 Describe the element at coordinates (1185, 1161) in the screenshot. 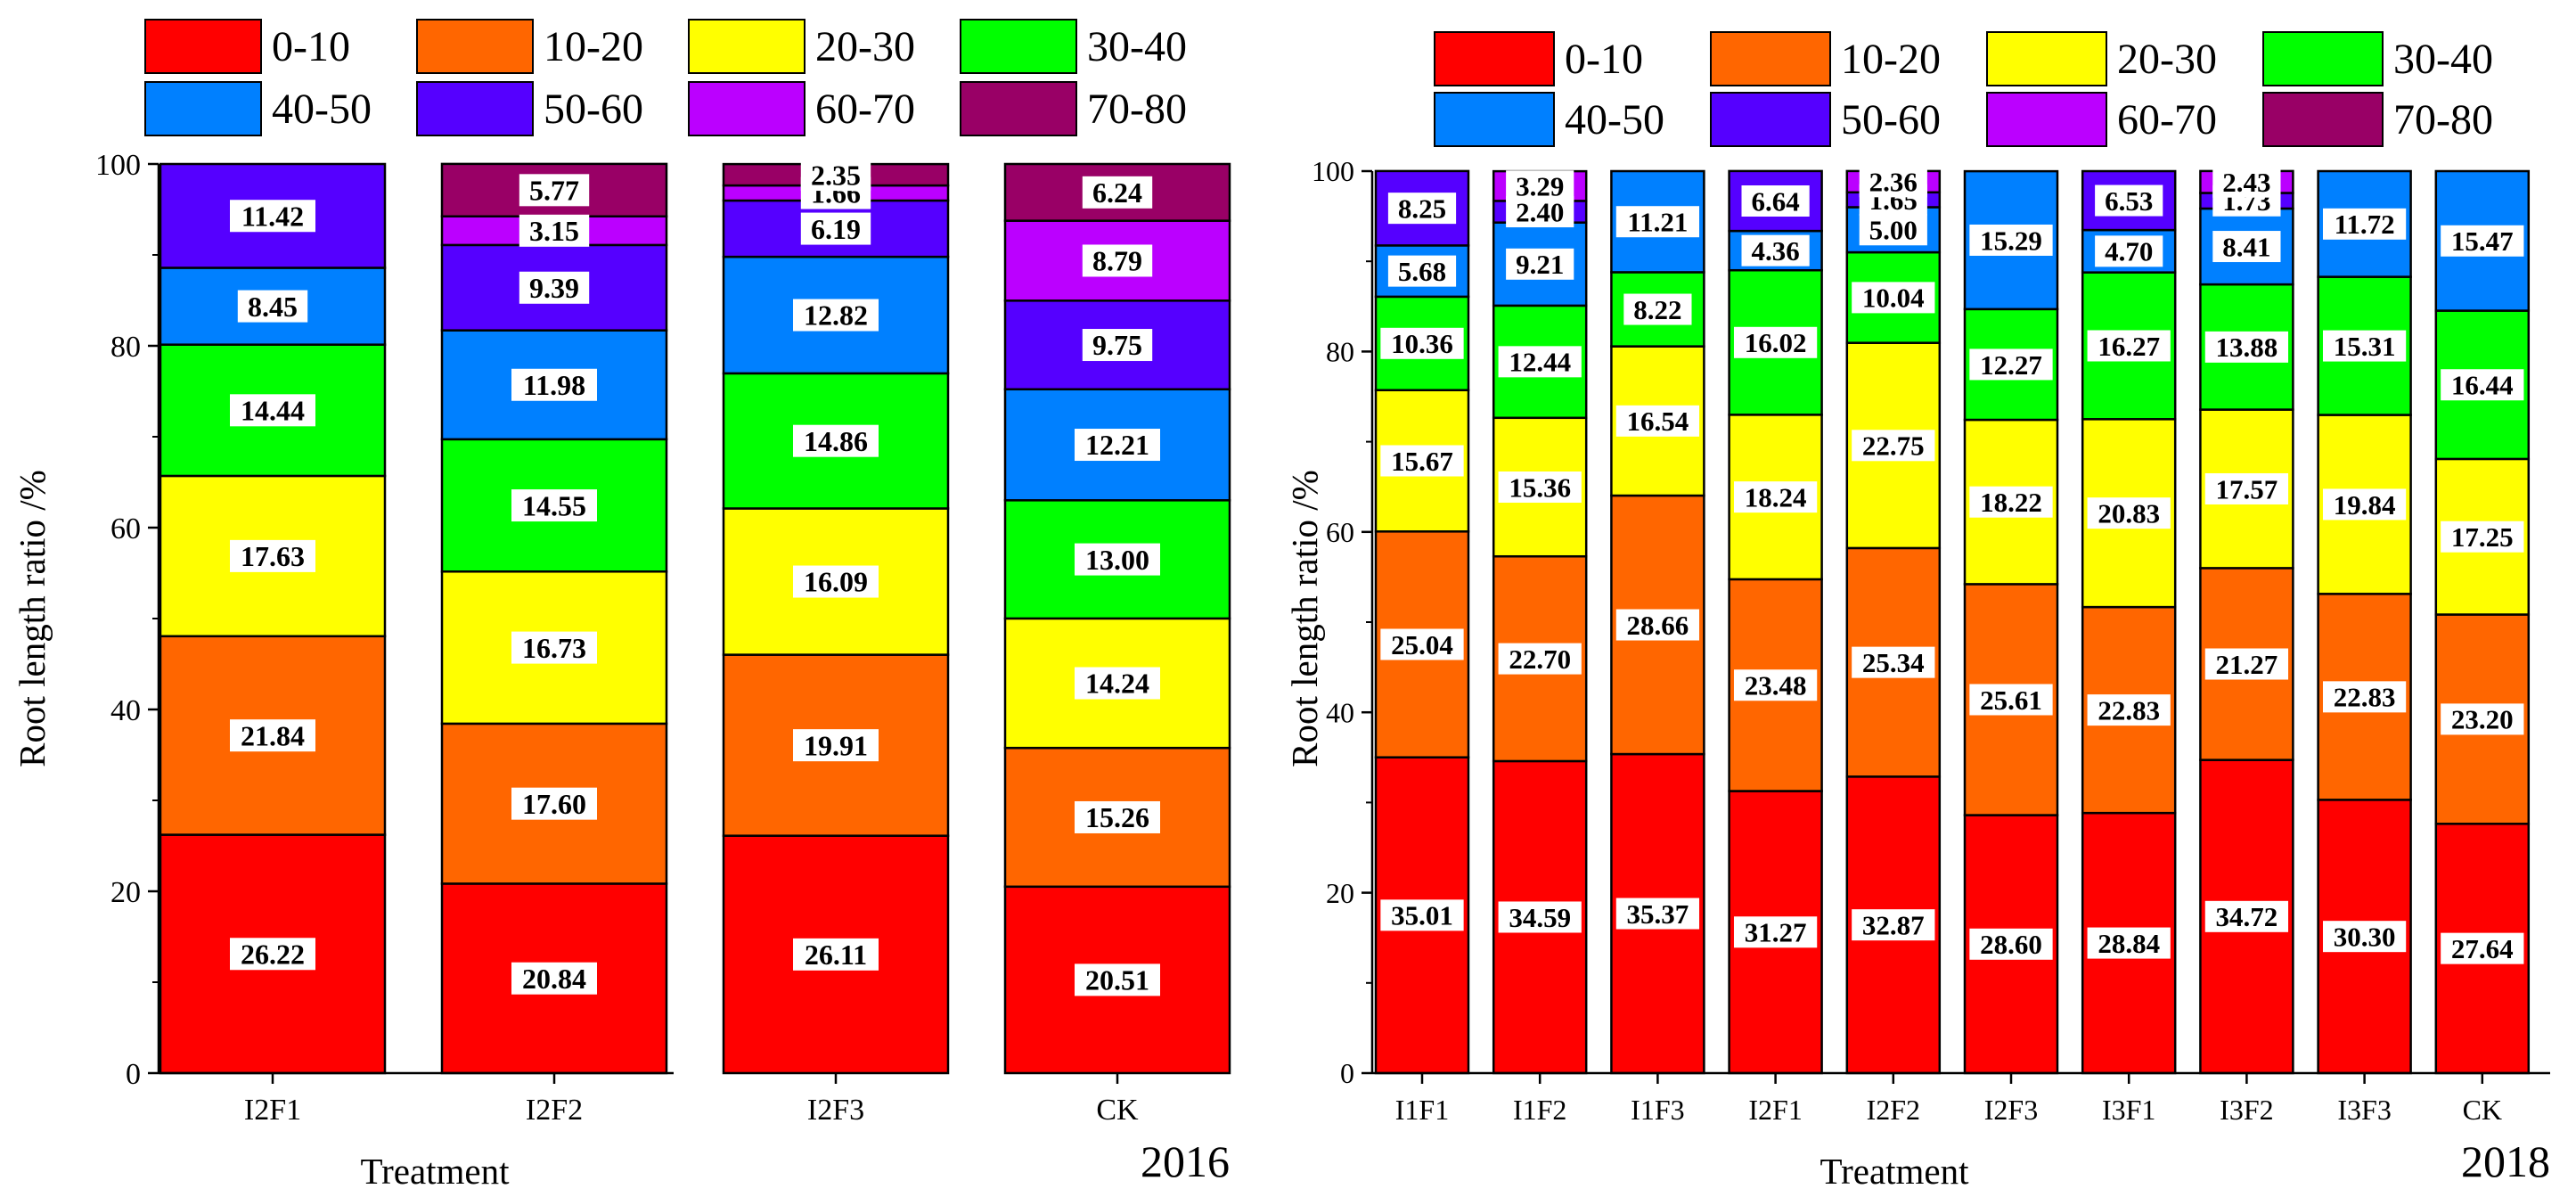

I see `year-label: 2016` at that location.